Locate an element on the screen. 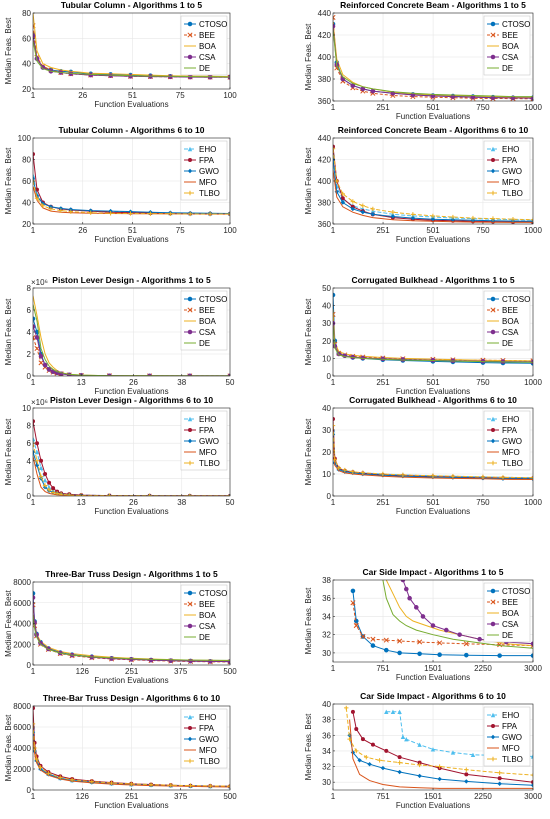 The width and height of the screenshot is (550, 819). legend-label-tlbo: TLBO is located at coordinates (209, 761).